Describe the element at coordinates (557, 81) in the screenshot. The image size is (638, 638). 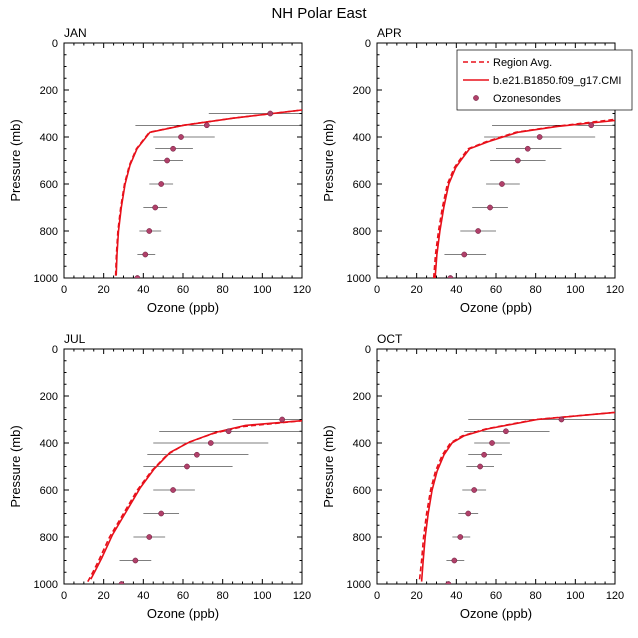
I see `legend-label: b.e21.B1850.f09_g17.CMI` at that location.